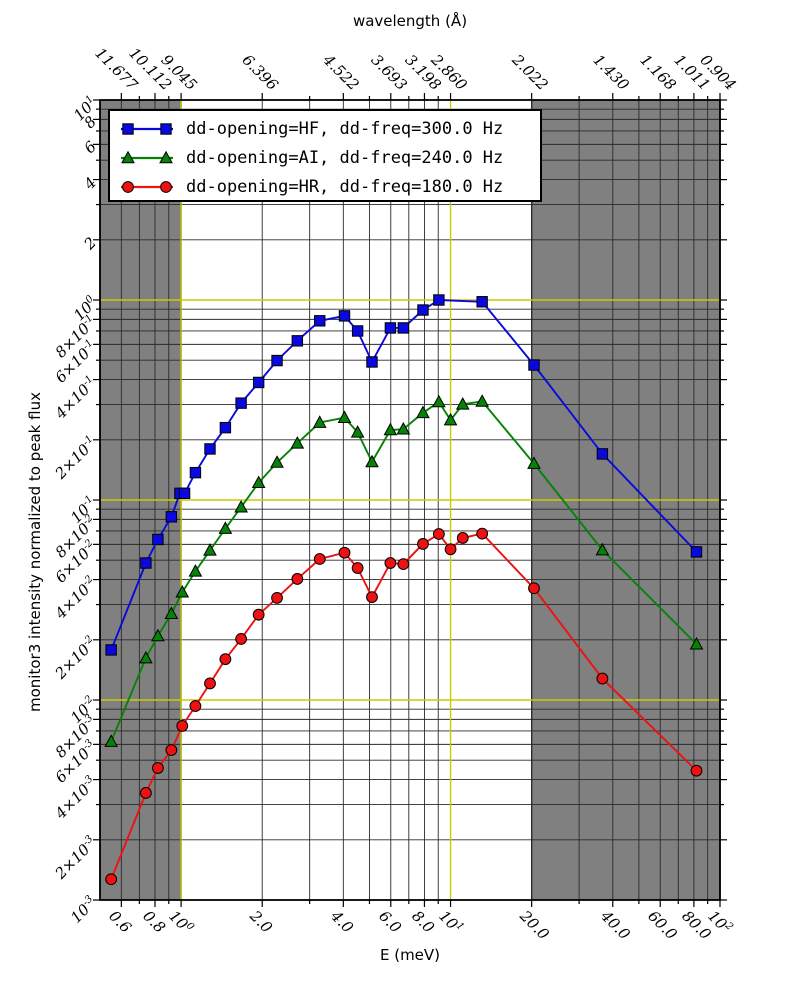  What do you see at coordinates (410, 21) in the screenshot?
I see `top-axis-title: wavelength (Å)` at bounding box center [410, 21].